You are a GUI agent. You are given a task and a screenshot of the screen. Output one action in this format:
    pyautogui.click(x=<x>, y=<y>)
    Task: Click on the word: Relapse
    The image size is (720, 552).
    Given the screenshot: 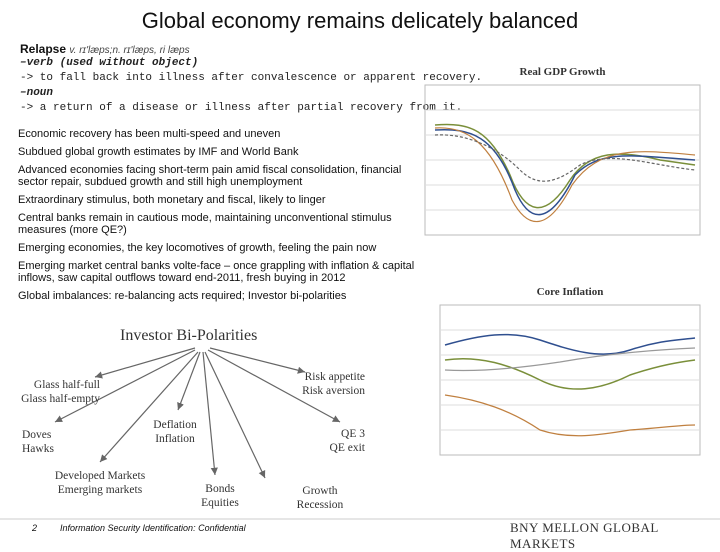 What is the action you would take?
    pyautogui.click(x=43, y=49)
    